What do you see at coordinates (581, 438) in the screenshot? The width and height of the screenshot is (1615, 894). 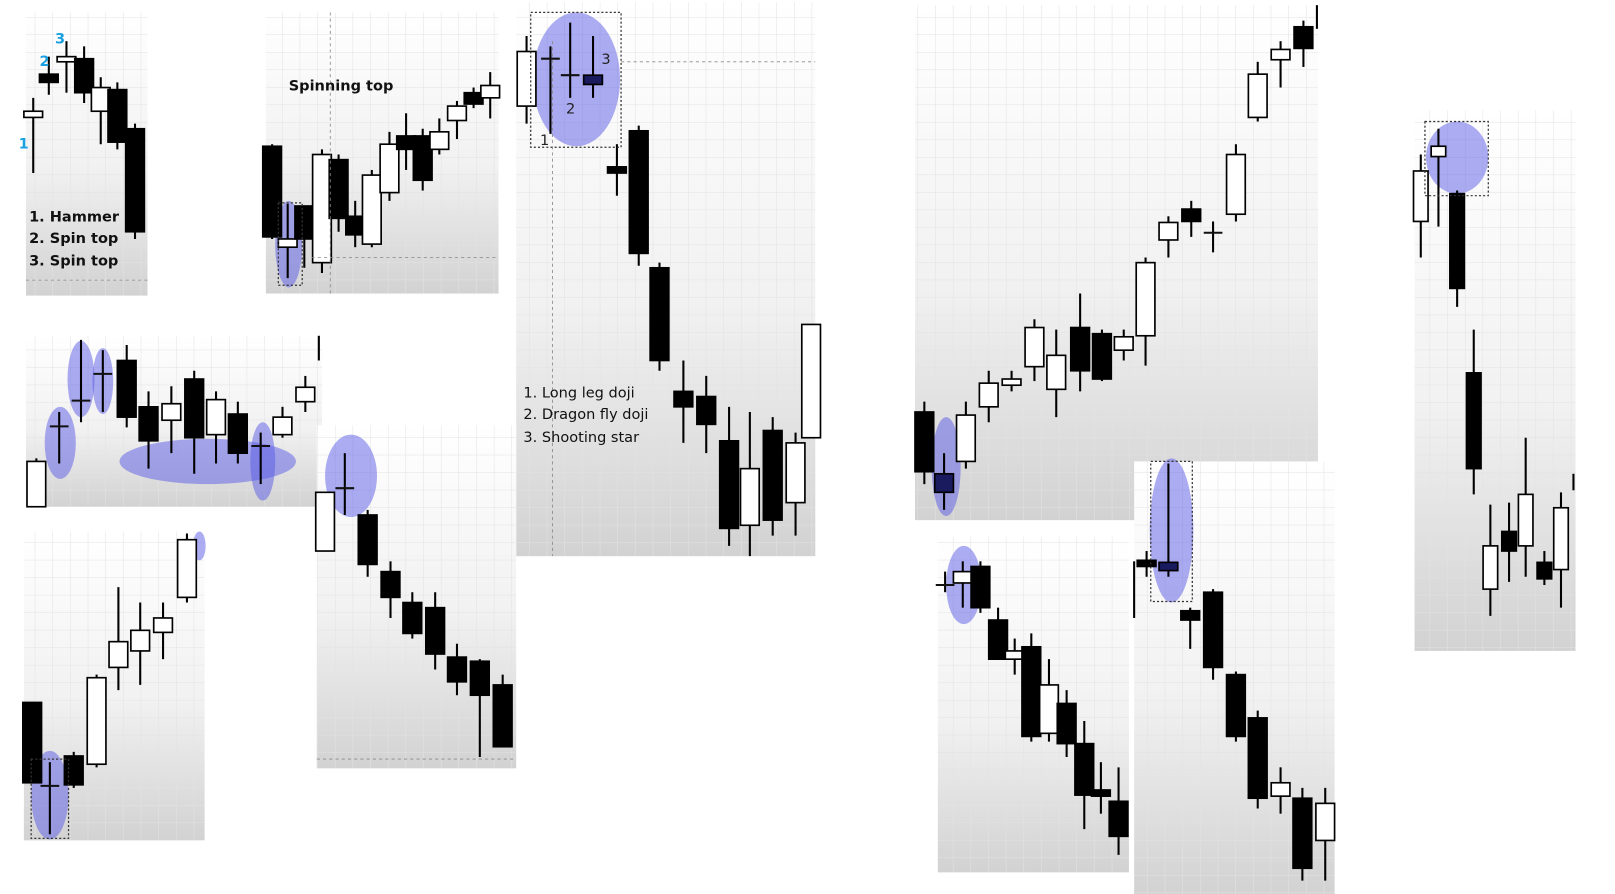 I see `legend-text: 3. Shooting star` at bounding box center [581, 438].